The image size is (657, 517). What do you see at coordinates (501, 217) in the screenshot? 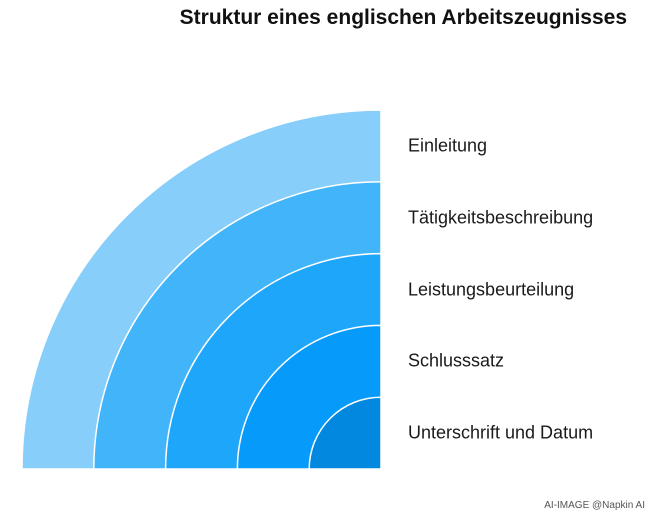
I see `layer-label: Tätigkeitsbeschreibung` at bounding box center [501, 217].